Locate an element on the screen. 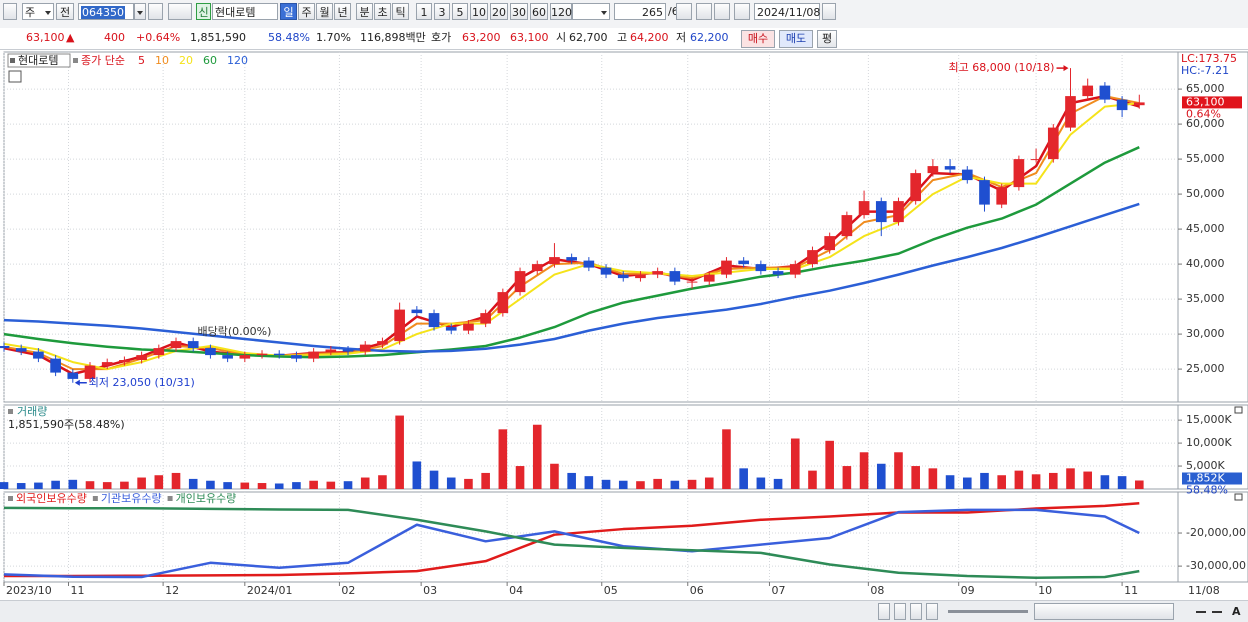 Image resolution: width=1248 pixels, height=622 pixels. period-button: 틱 is located at coordinates (400, 11).